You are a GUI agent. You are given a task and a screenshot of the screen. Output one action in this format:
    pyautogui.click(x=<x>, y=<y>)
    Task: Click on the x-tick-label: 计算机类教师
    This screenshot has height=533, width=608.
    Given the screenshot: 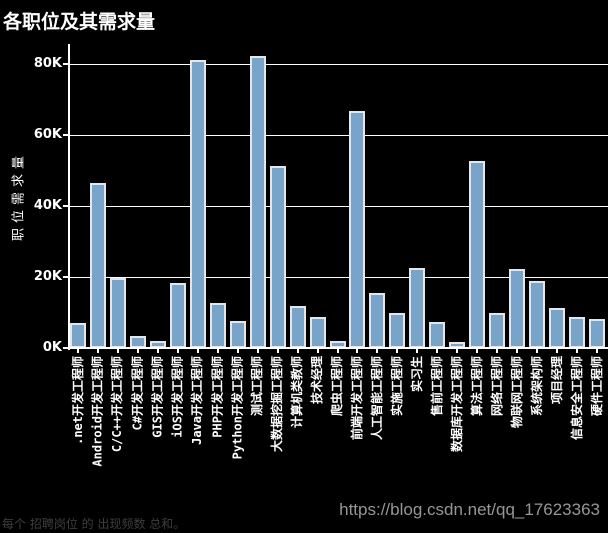 What is the action you would take?
    pyautogui.click(x=297, y=392)
    